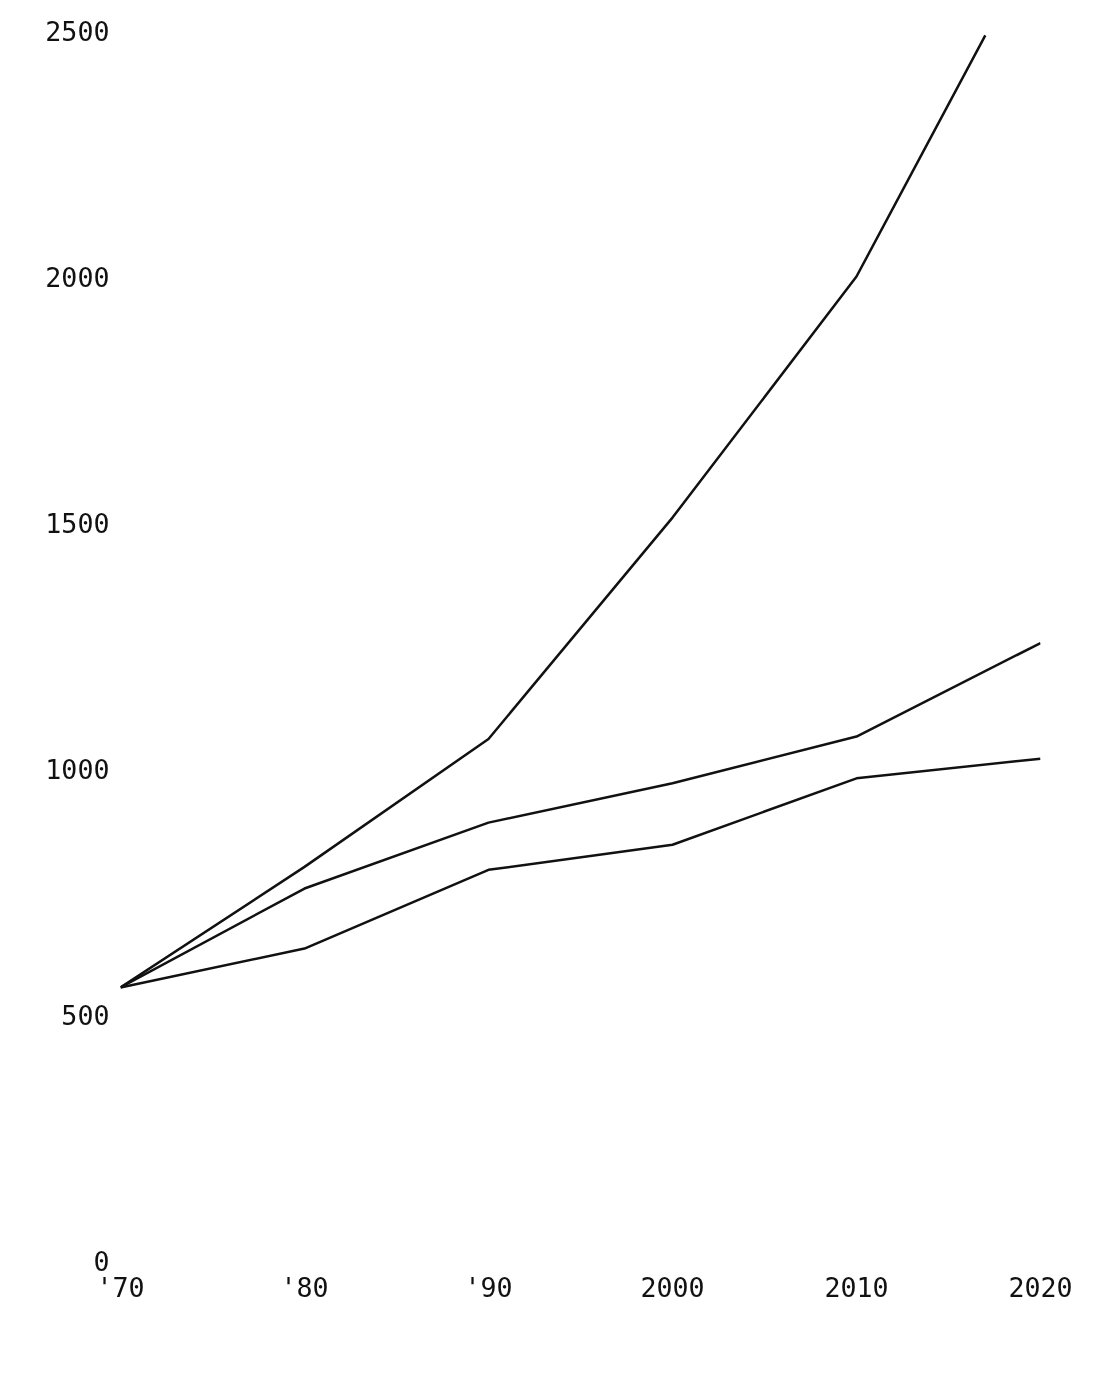 Image resolution: width=1106 pixels, height=1378 pixels. I want to click on x-tick-label: '80, so click(304, 1287).